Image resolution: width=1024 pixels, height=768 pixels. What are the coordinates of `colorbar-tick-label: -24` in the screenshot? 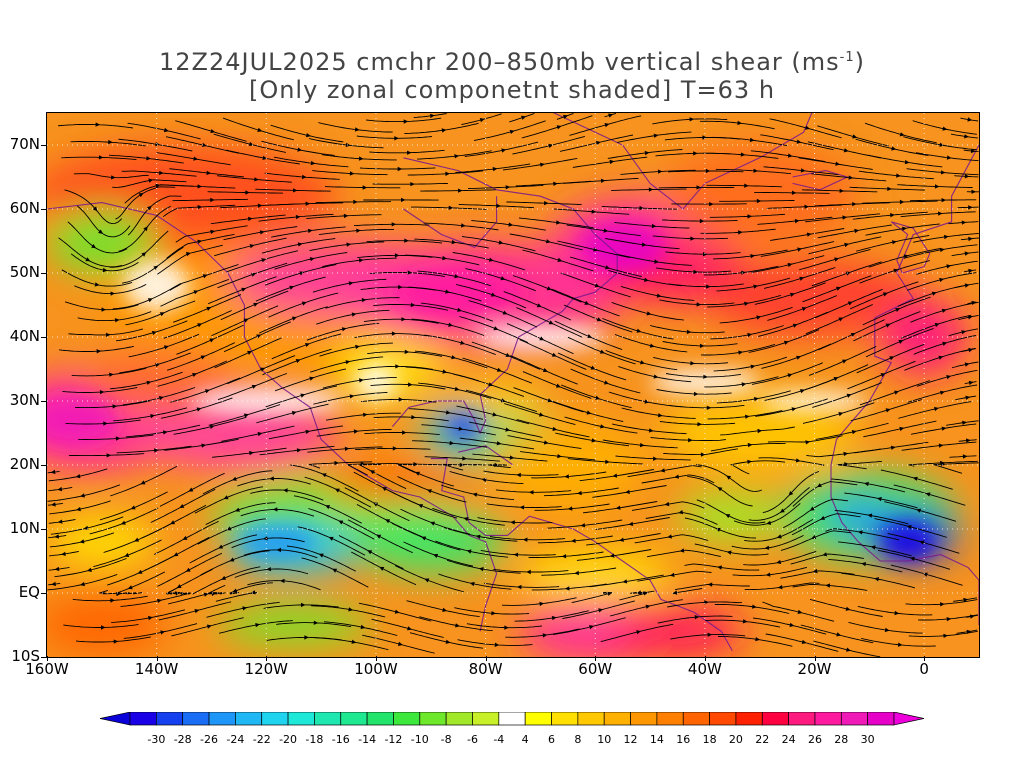 It's located at (235, 739).